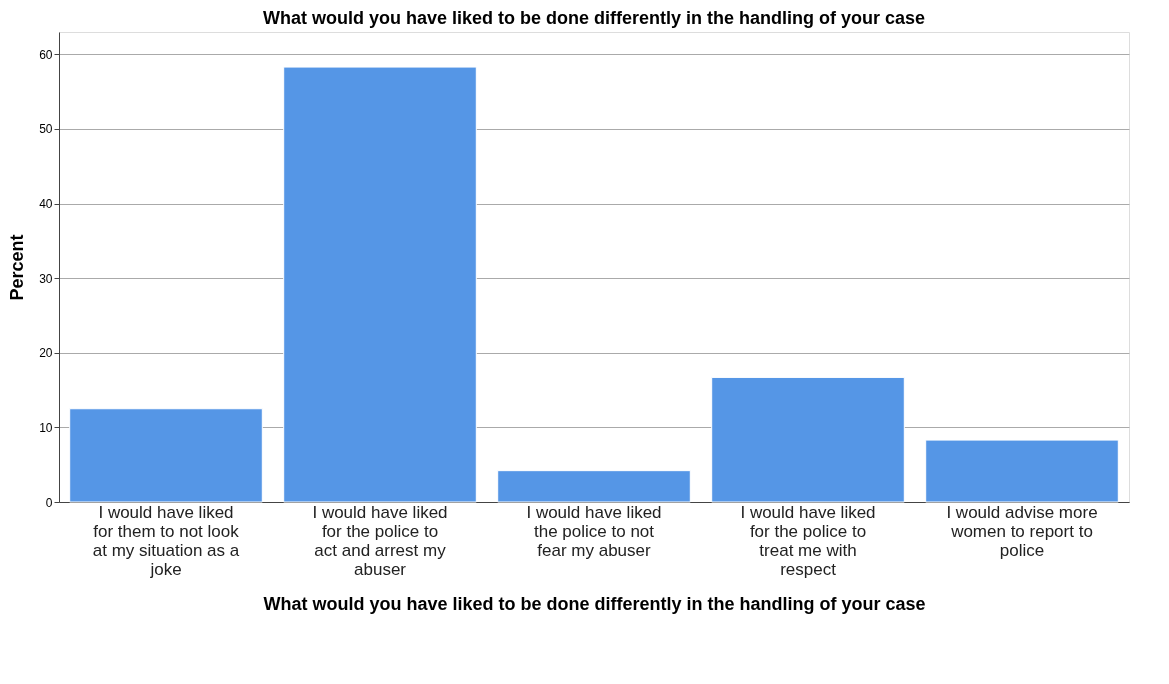 This screenshot has height=684, width=1169. I want to click on y-tick-label: 50, so click(46, 129).